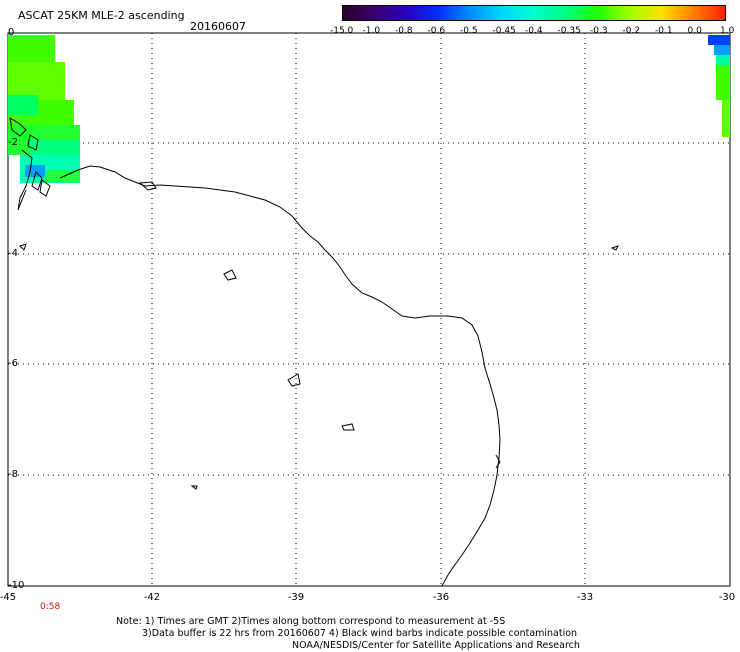  I want to click on colorbar-tick-label: -0.6, so click(436, 31).